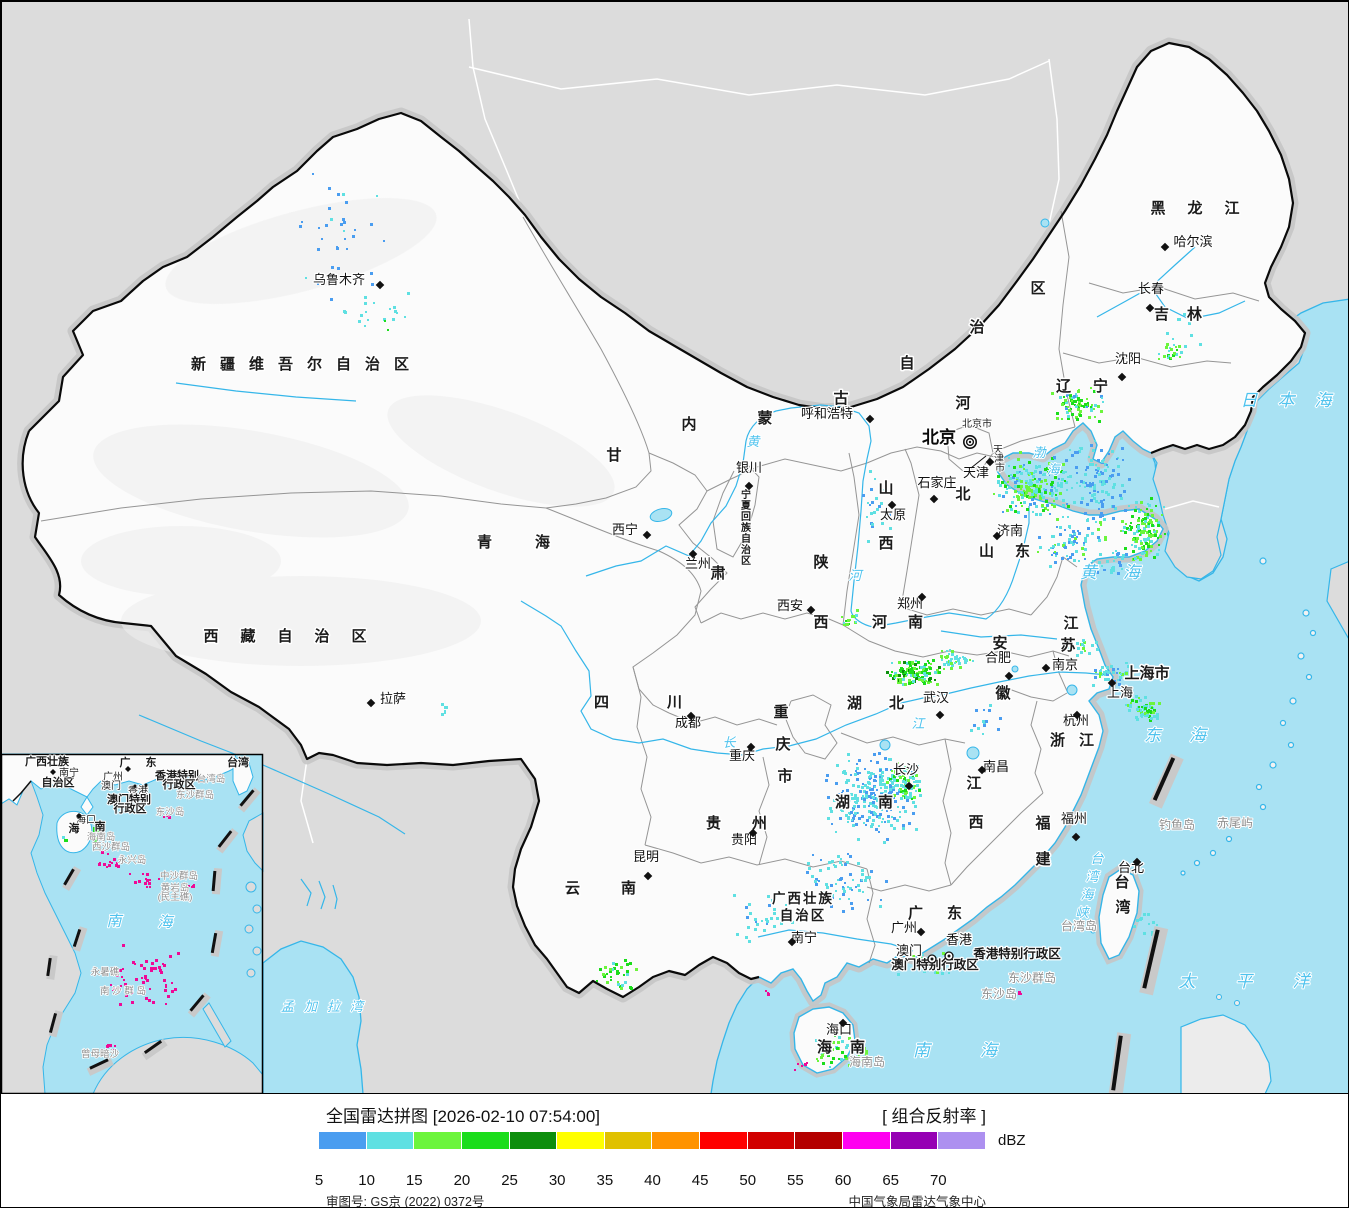 This screenshot has height=1208, width=1349. What do you see at coordinates (371, 703) in the screenshot?
I see `city-marker` at bounding box center [371, 703].